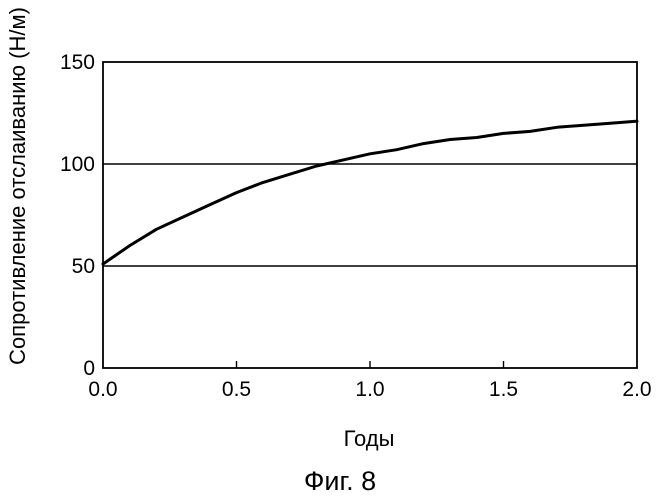  I want to click on y-tick-label: 50, so click(83, 266).